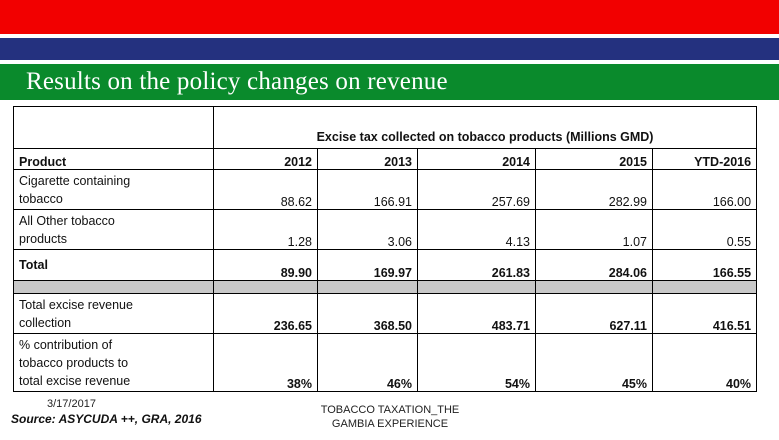 The width and height of the screenshot is (779, 440). I want to click on separator-row, so click(385, 287).